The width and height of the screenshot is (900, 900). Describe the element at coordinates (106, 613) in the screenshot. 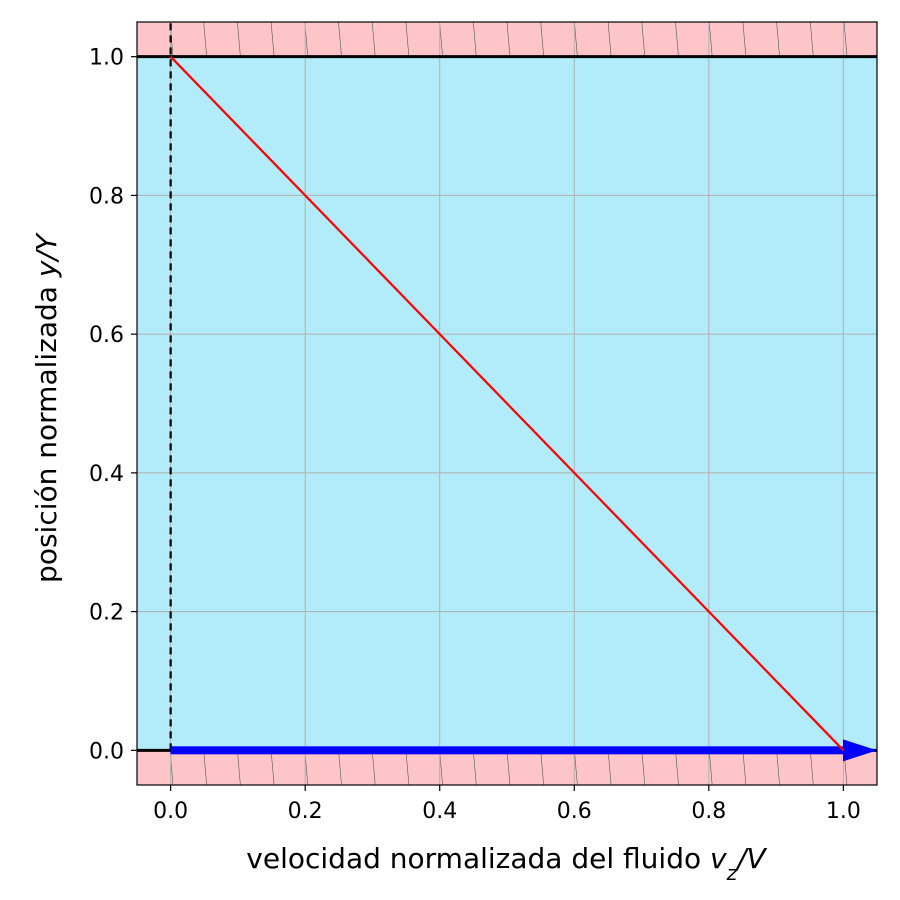

I see `y-tick-label: 0.2` at that location.